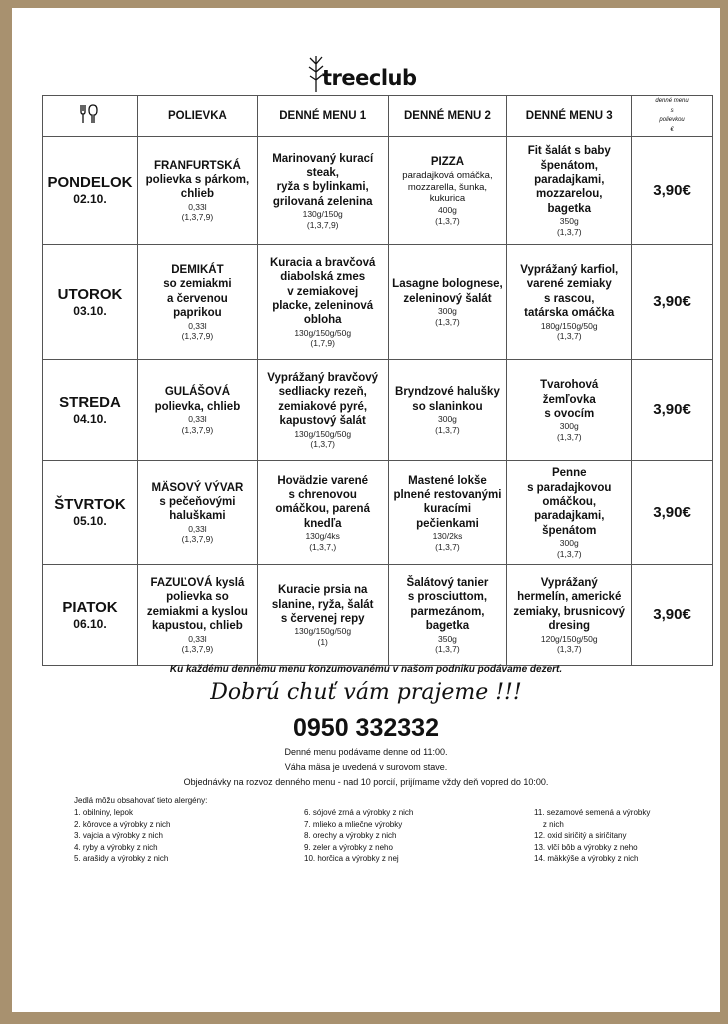  I want to click on portion: 120g/150g/50g, so click(569, 638).